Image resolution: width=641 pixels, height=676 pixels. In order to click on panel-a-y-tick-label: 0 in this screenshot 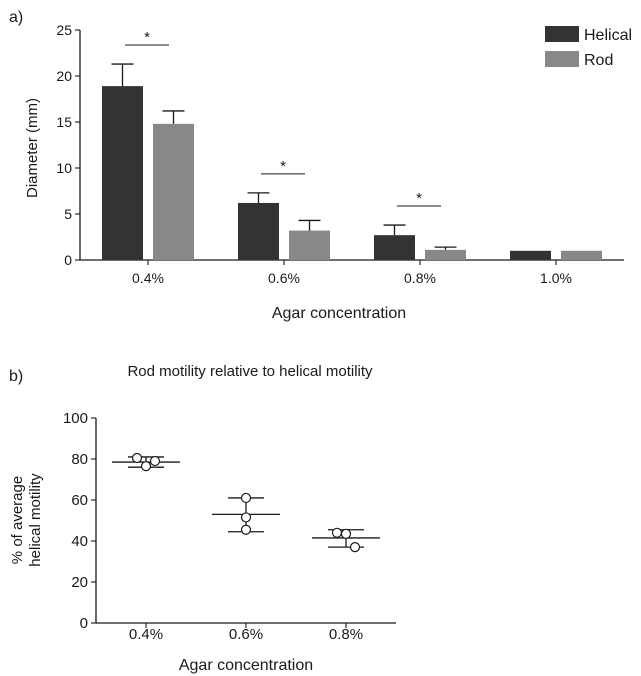, I will do `click(68, 260)`.